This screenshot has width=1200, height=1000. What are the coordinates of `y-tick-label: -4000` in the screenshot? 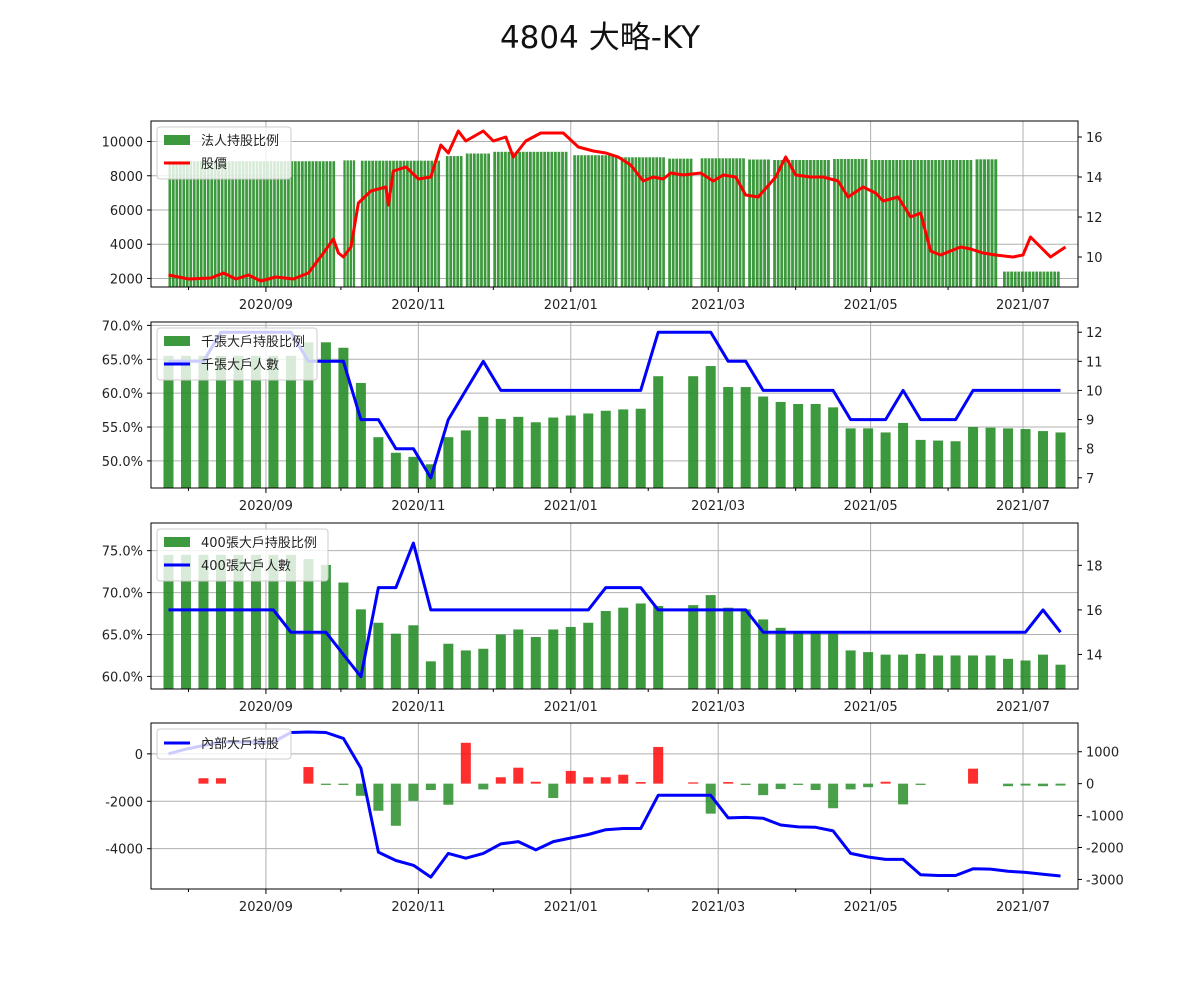 It's located at (124, 850).